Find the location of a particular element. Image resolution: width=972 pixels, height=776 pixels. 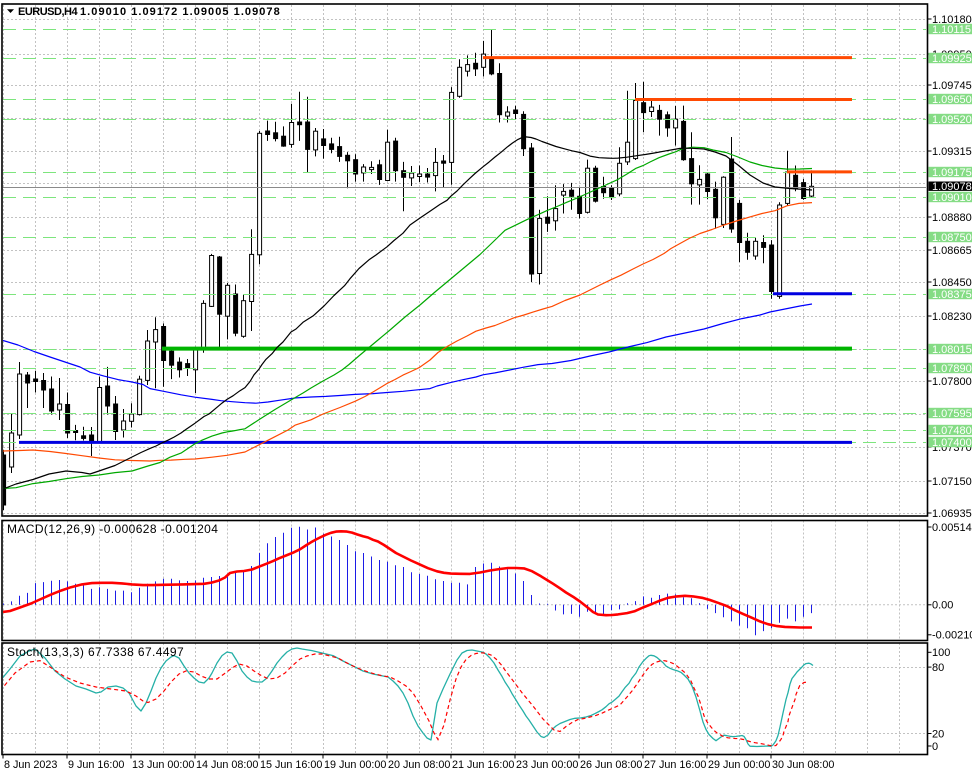

svg-text: 21 Jun 16:00 is located at coordinates (483, 765).